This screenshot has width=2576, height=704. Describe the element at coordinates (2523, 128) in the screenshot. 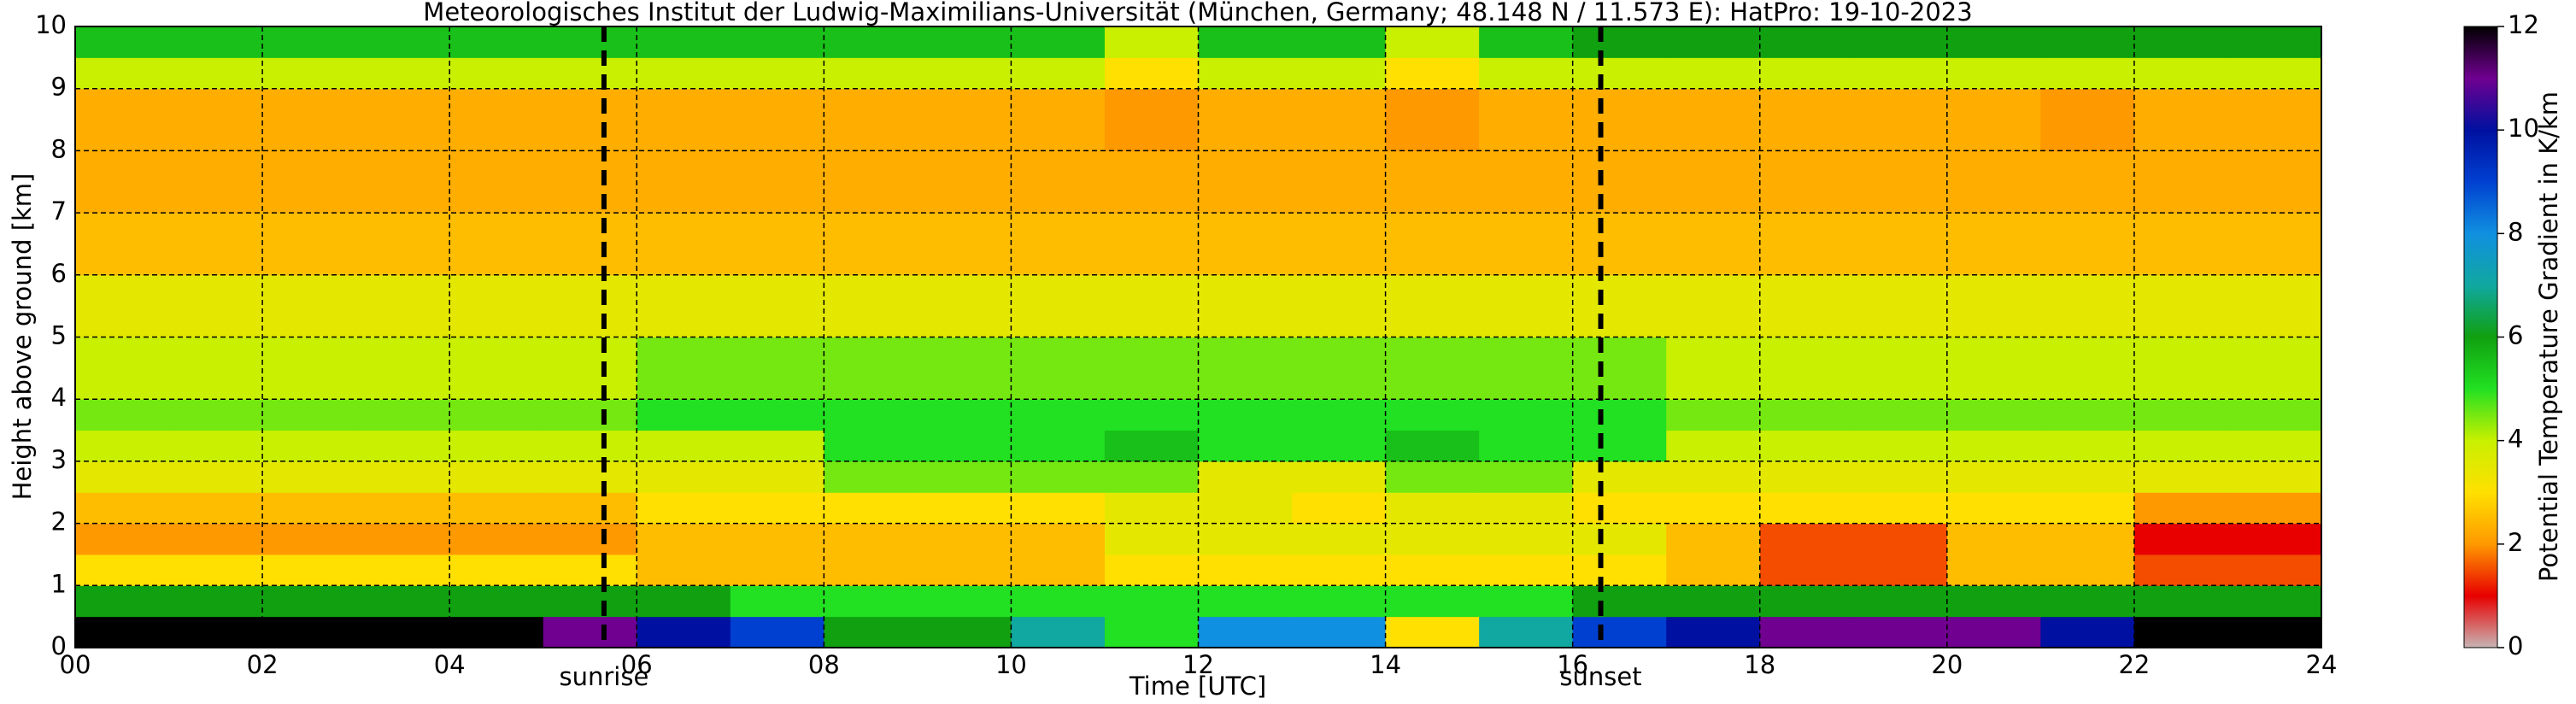

I see `colorbar-tick-label: 10` at that location.